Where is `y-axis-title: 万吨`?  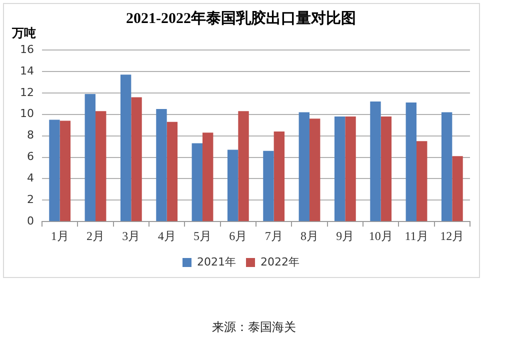
y-axis-title: 万吨 is located at coordinates (23, 33).